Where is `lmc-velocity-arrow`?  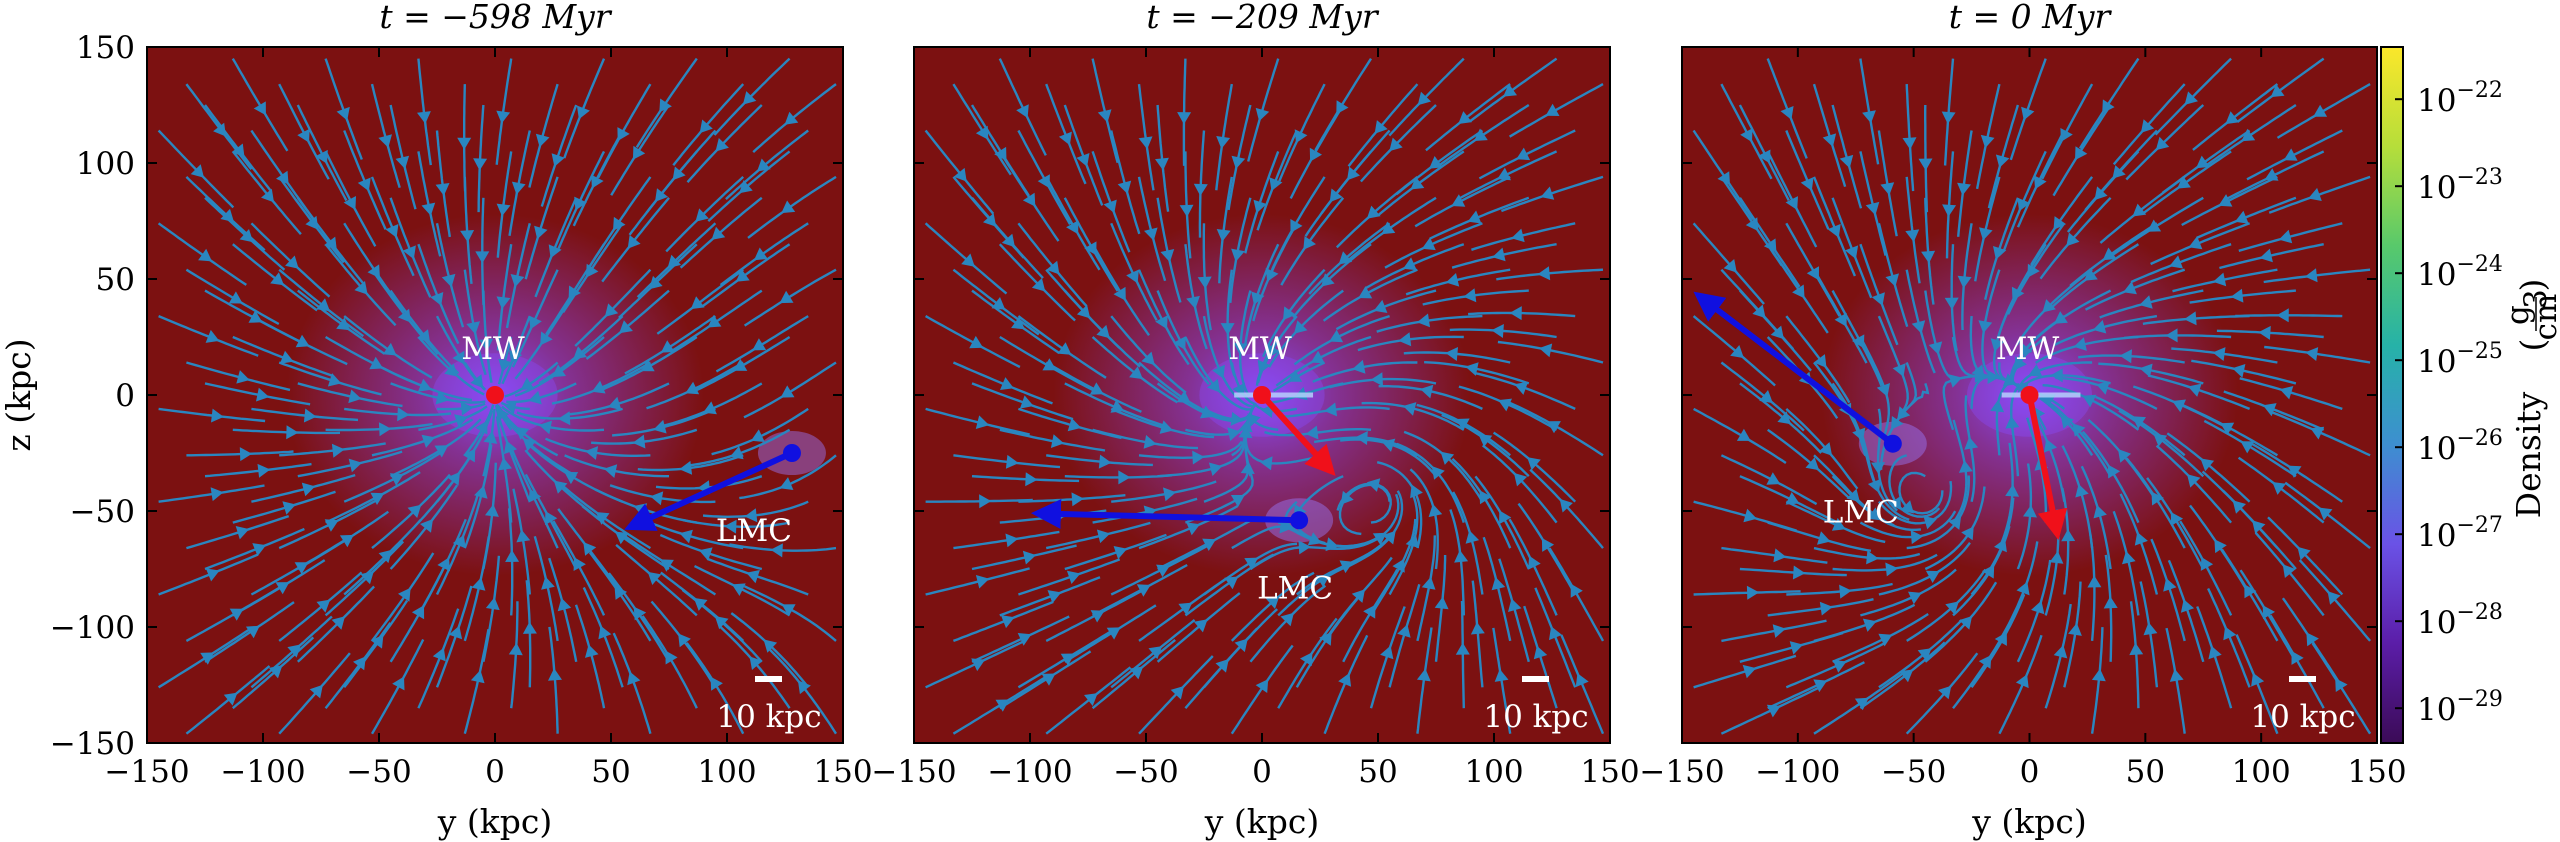 lmc-velocity-arrow is located at coordinates (1165, 513).